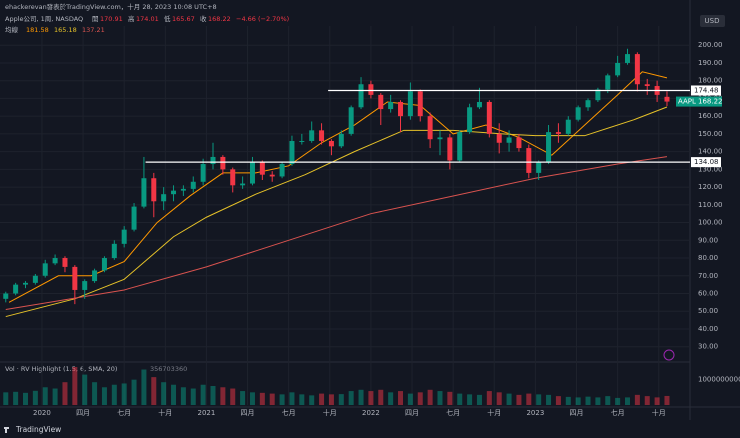  I want to click on last-price-box, so click(709, 101).